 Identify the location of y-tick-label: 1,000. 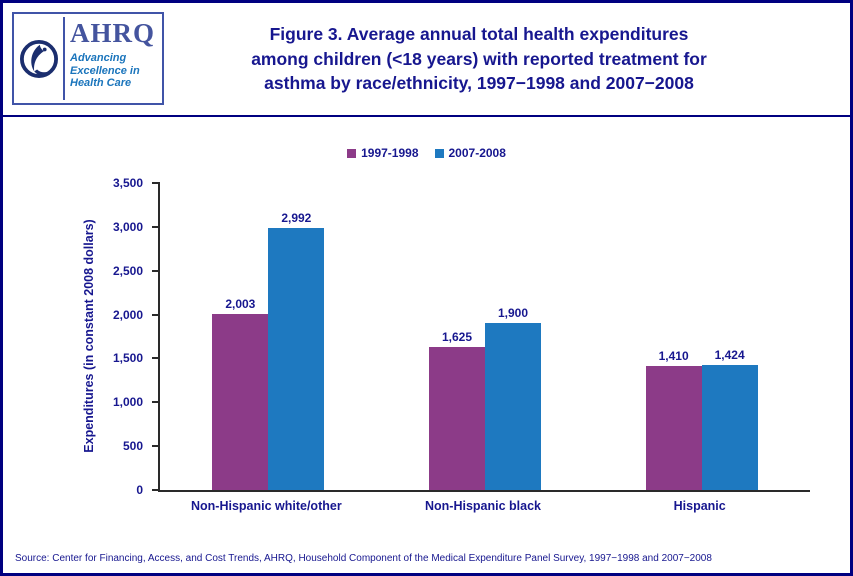
(127, 402).